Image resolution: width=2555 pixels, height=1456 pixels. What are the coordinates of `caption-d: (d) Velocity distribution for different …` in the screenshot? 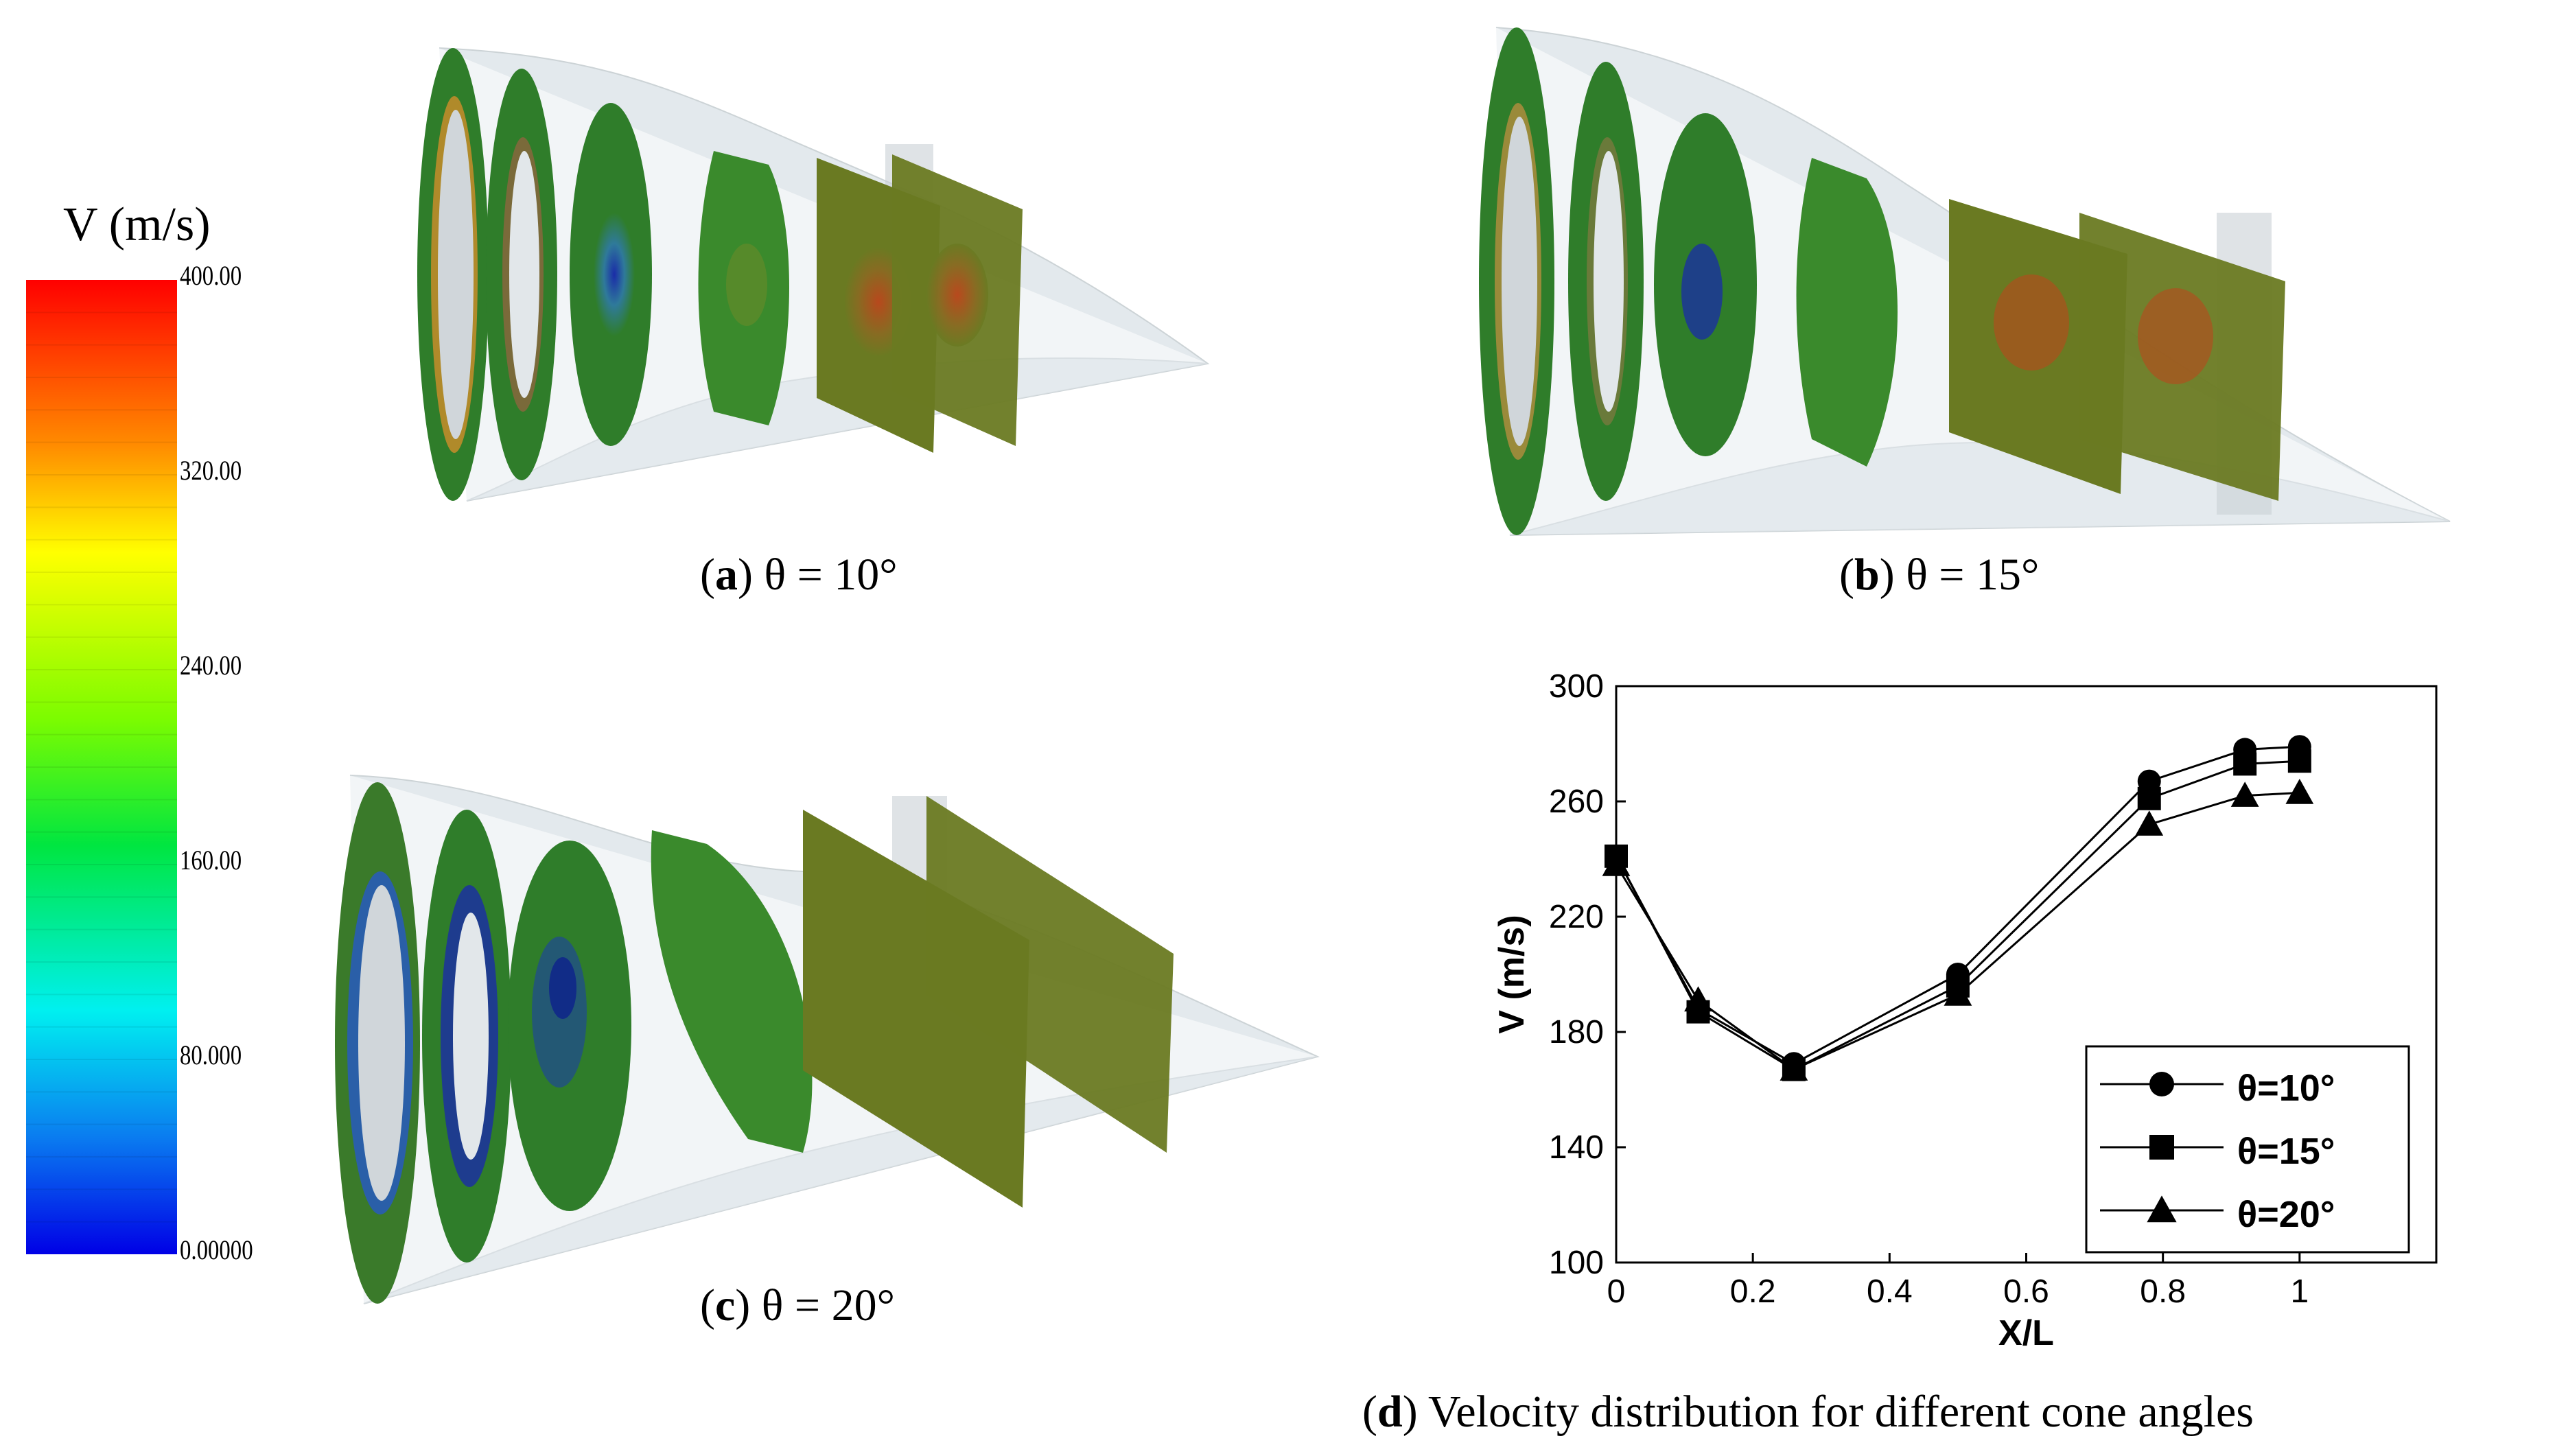 It's located at (1808, 1412).